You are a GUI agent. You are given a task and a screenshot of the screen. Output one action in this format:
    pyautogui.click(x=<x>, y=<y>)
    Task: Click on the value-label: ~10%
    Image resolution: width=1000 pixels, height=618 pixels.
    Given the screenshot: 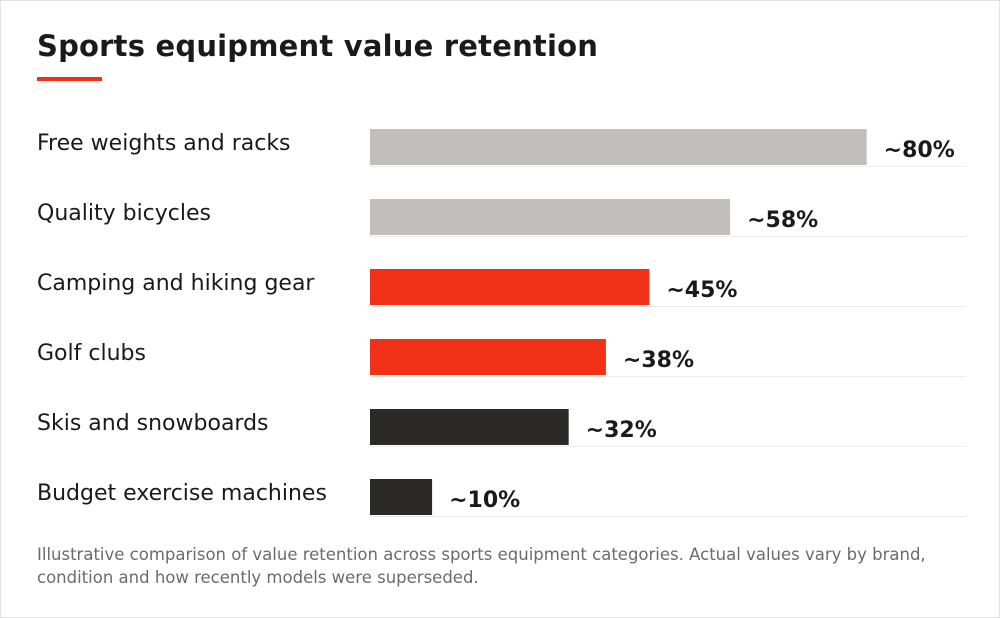 What is the action you would take?
    pyautogui.click(x=484, y=500)
    